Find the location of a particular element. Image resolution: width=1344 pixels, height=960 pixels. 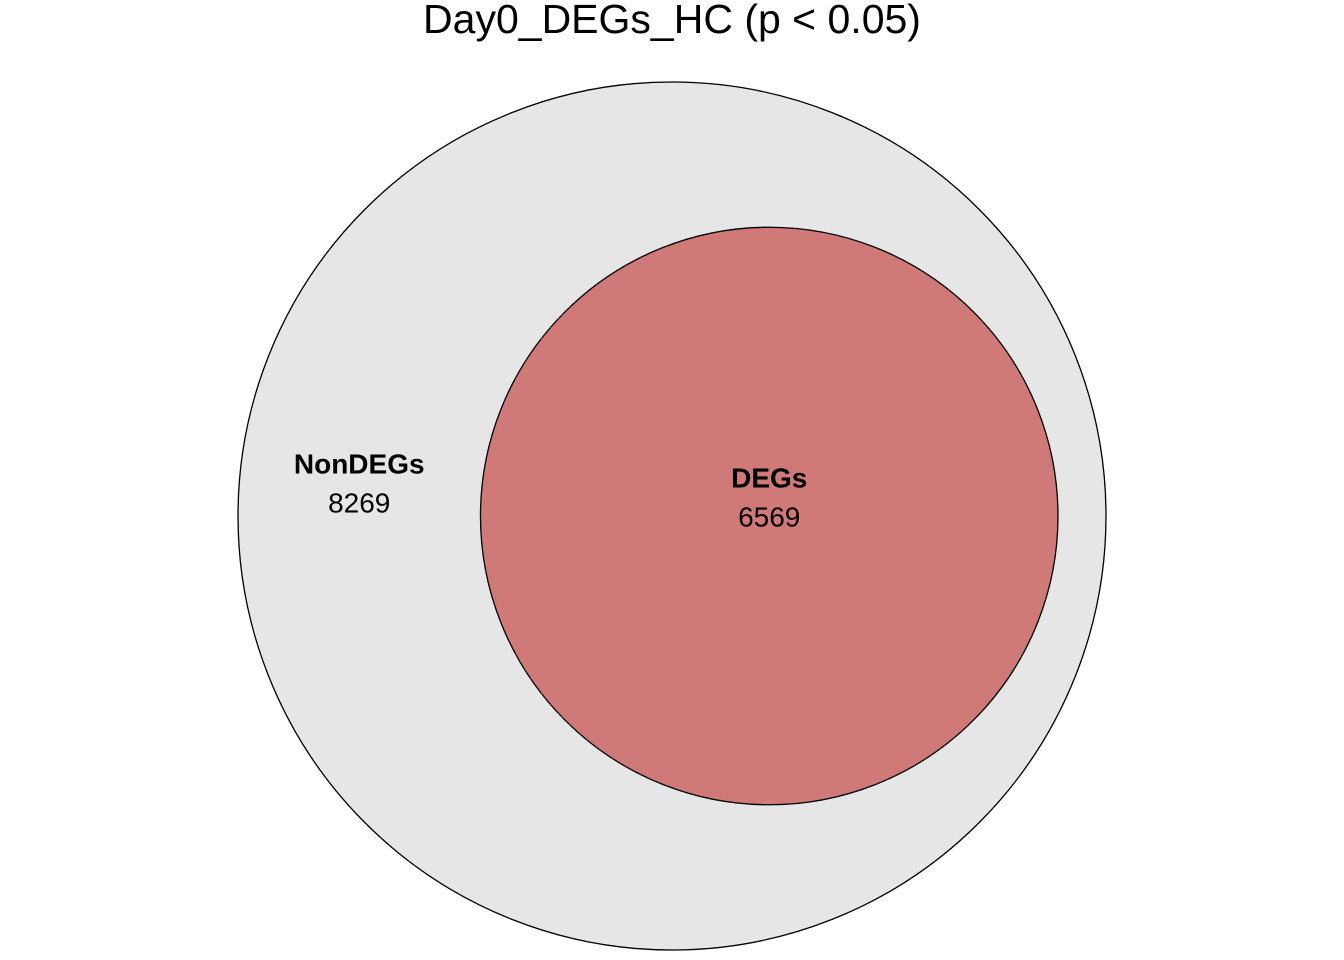

set-value: 8269 is located at coordinates (359, 502).